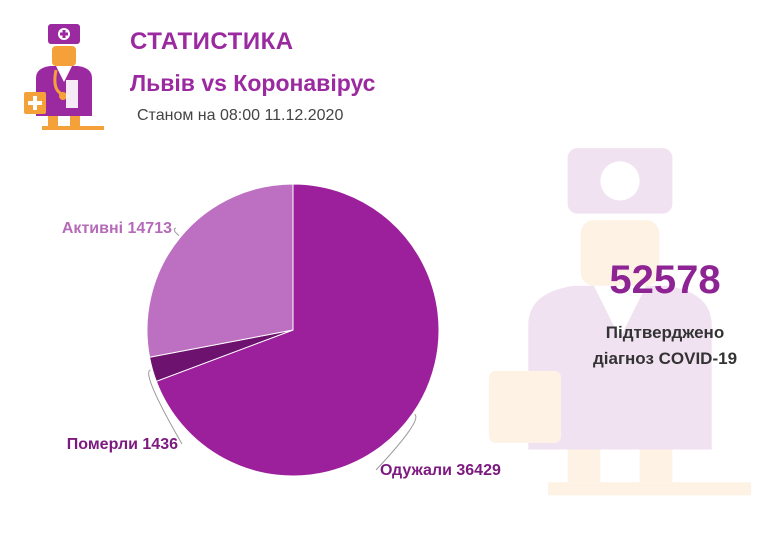  Describe the element at coordinates (665, 332) in the screenshot. I see `total-caption-line1: Підтверджено` at that location.